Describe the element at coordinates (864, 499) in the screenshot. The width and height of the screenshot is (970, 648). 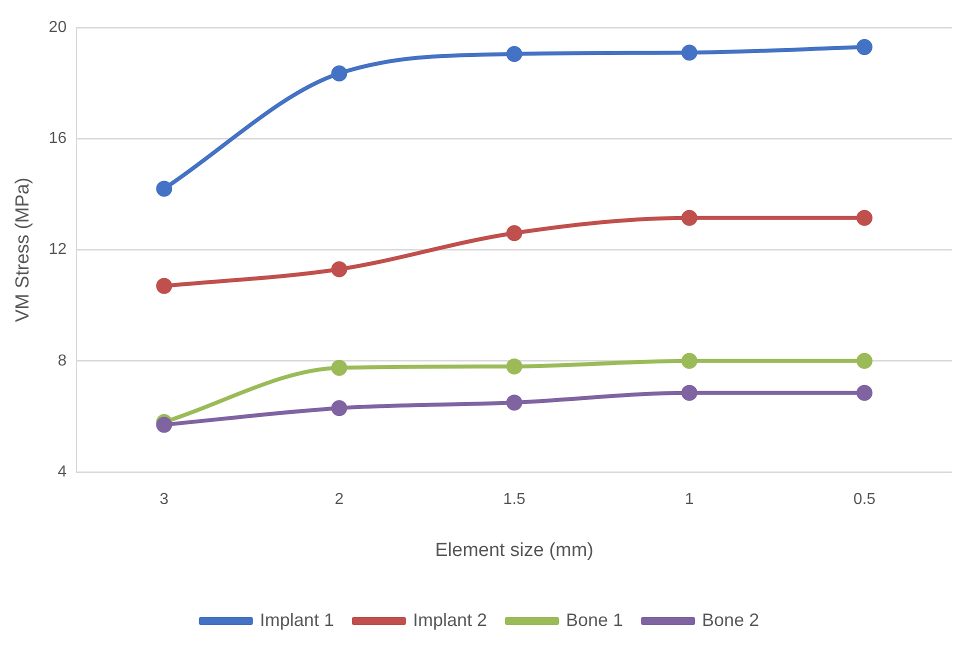
I see `x-tick-label: 0.5` at that location.